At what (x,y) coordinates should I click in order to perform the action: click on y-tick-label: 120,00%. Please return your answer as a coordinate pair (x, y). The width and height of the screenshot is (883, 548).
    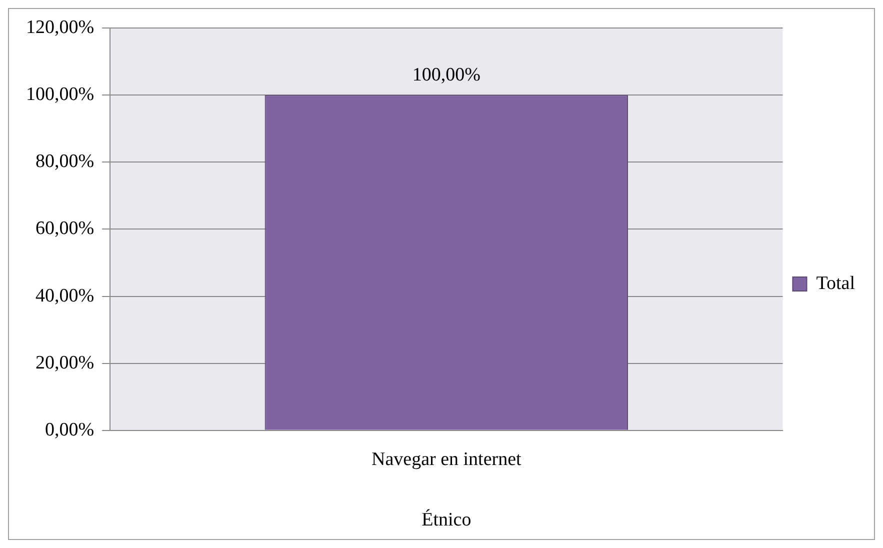
    Looking at the image, I should click on (60, 27).